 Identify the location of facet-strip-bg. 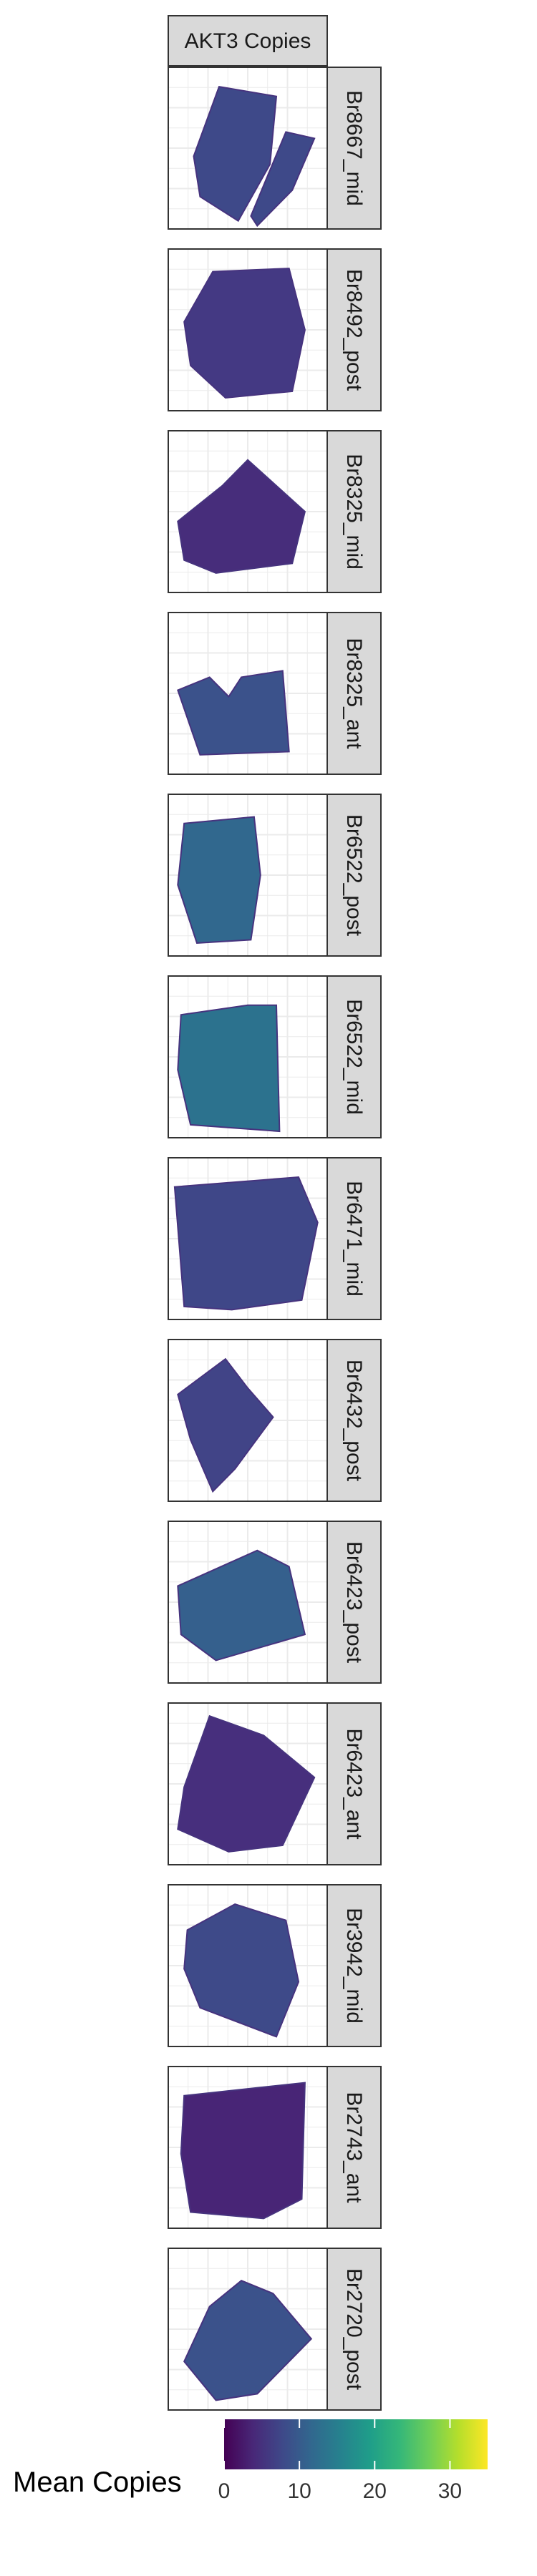
(248, 41).